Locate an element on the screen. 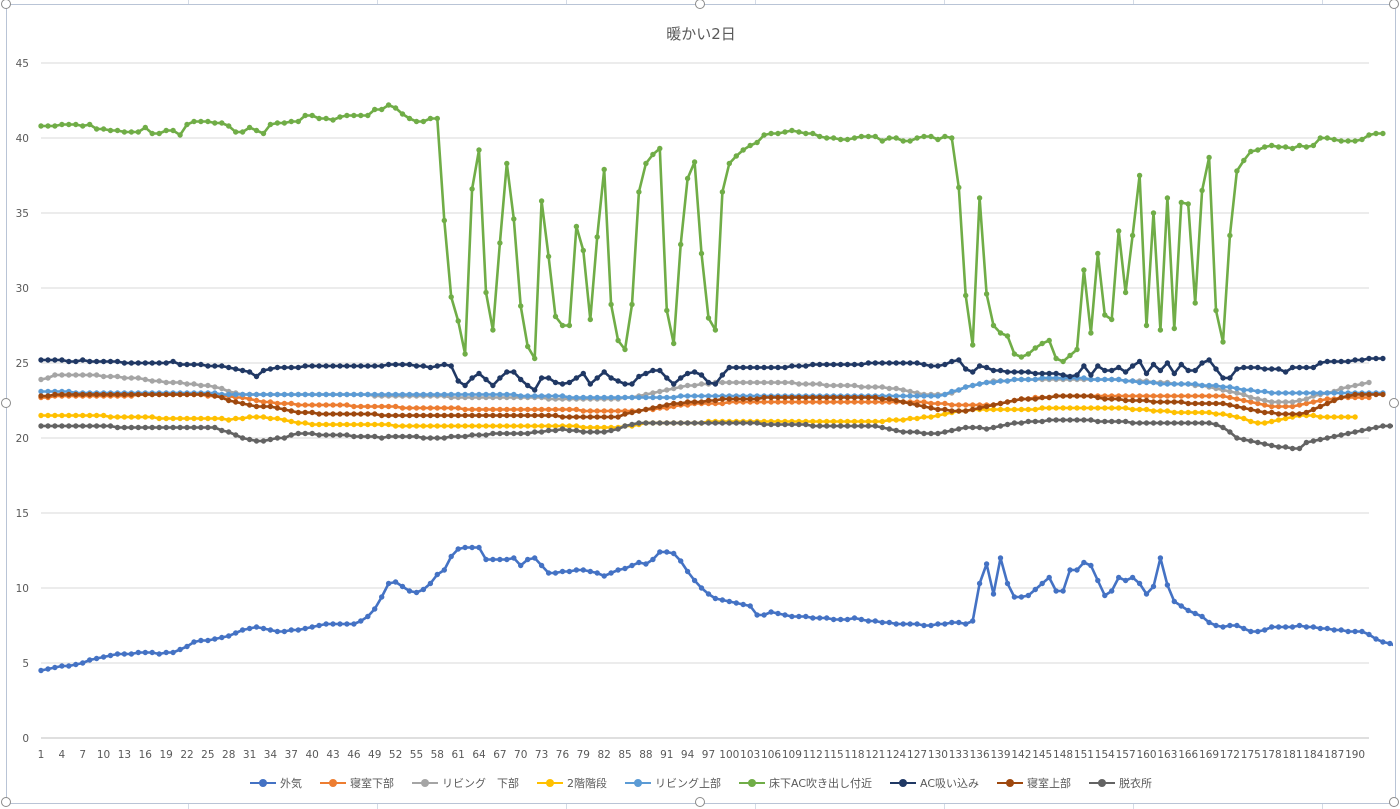 This screenshot has height=809, width=1400. resize-handle-middle-right is located at coordinates (1394, 403).